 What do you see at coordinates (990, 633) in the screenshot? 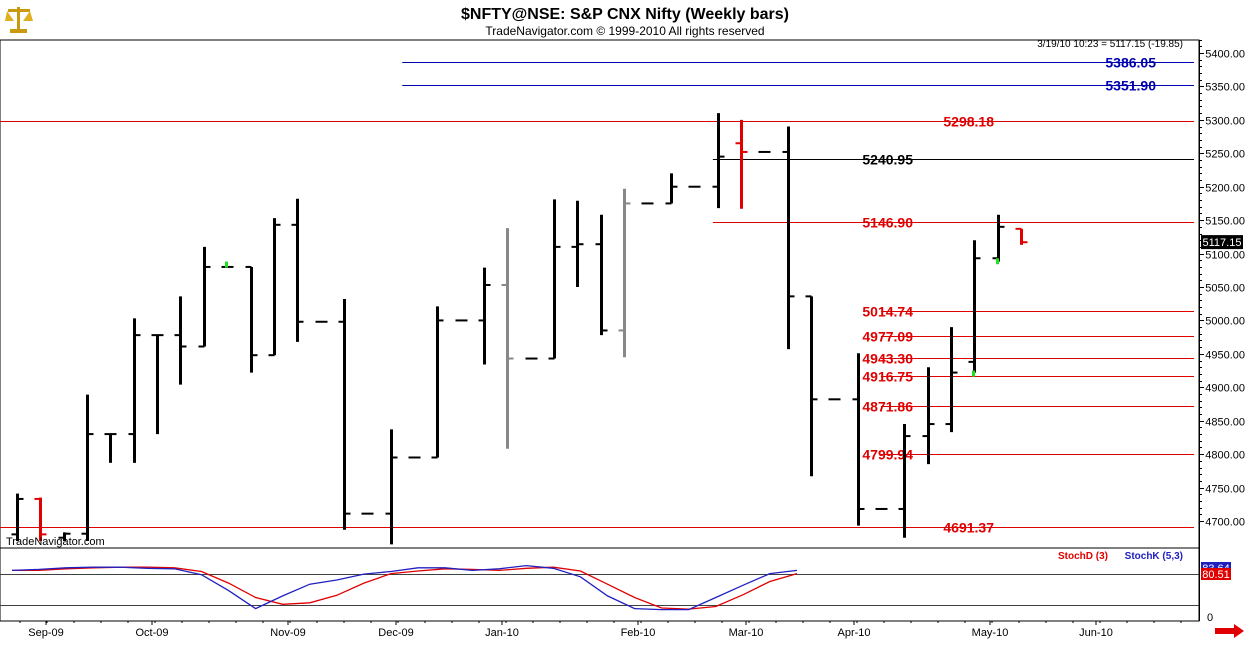
I see `x-tick-label: May-10` at bounding box center [990, 633].